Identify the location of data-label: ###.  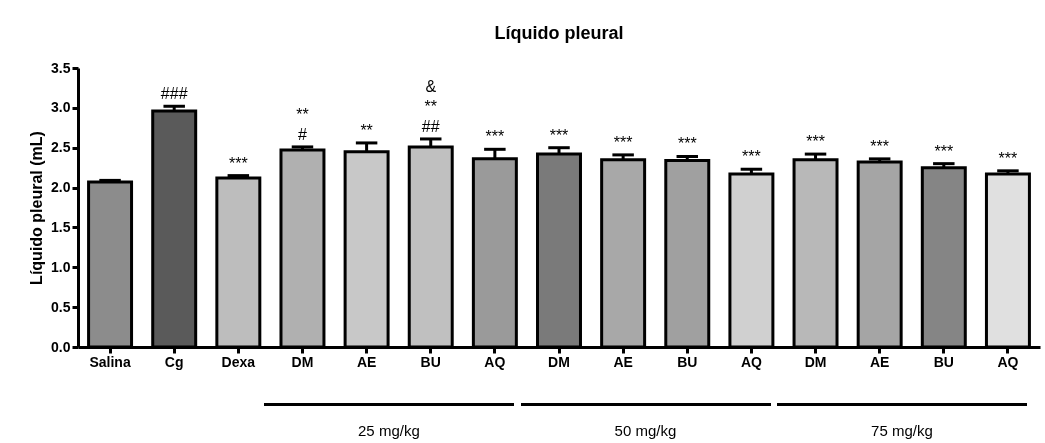
(174, 94).